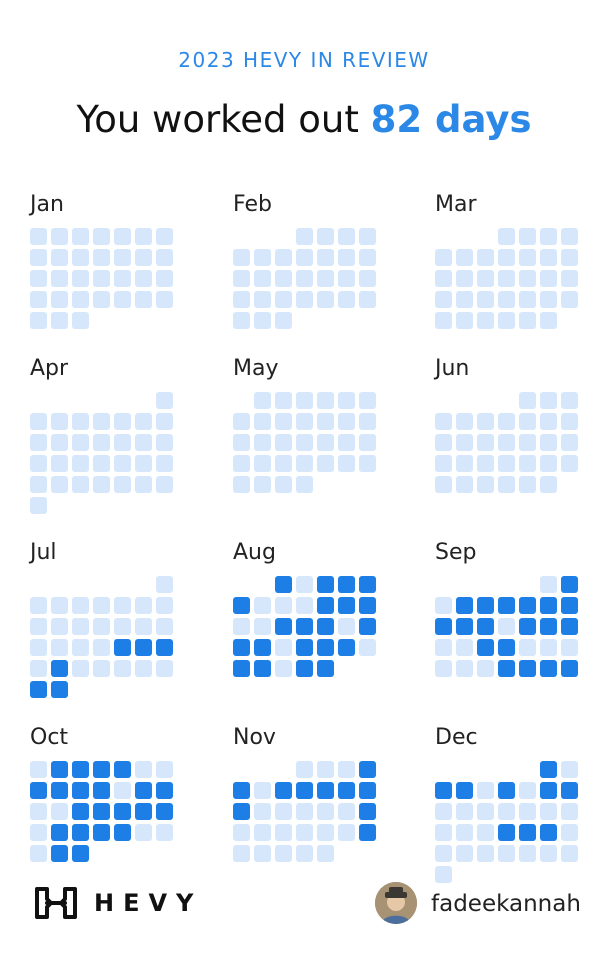 Image resolution: width=608 pixels, height=959 pixels. I want to click on month-label: Mar, so click(456, 204).